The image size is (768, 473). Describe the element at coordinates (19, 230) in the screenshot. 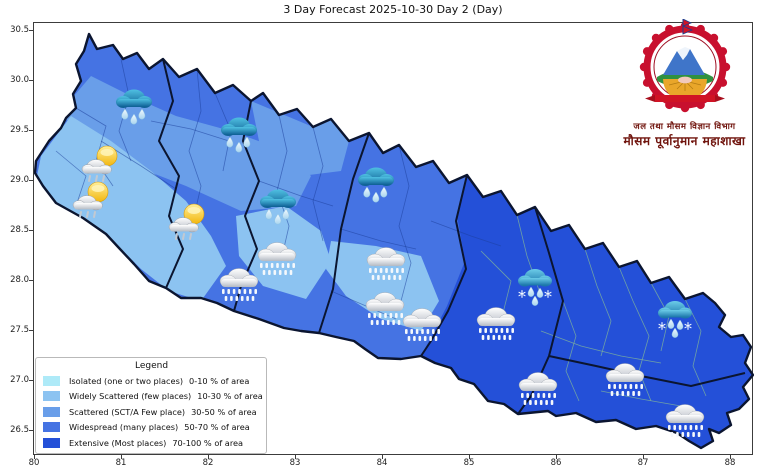

I see `y-tick-label: 28.5` at that location.